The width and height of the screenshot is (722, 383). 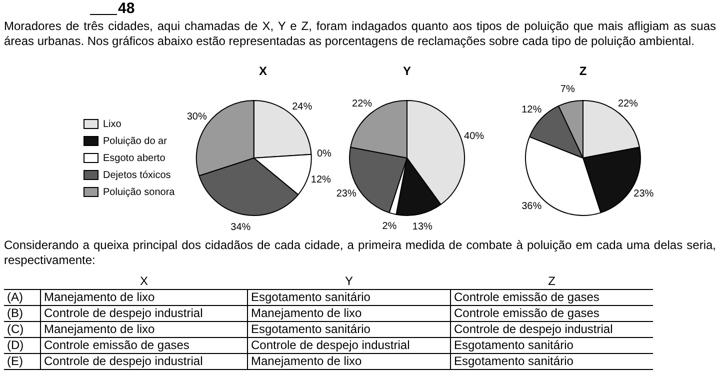 What do you see at coordinates (302, 106) in the screenshot?
I see `data-label: 24%` at bounding box center [302, 106].